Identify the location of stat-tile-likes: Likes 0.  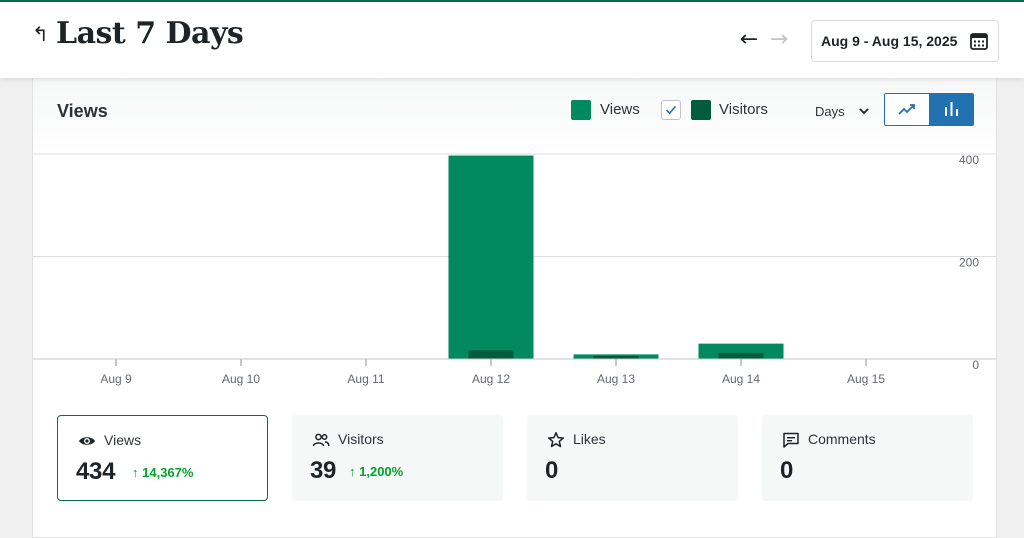
(632, 458).